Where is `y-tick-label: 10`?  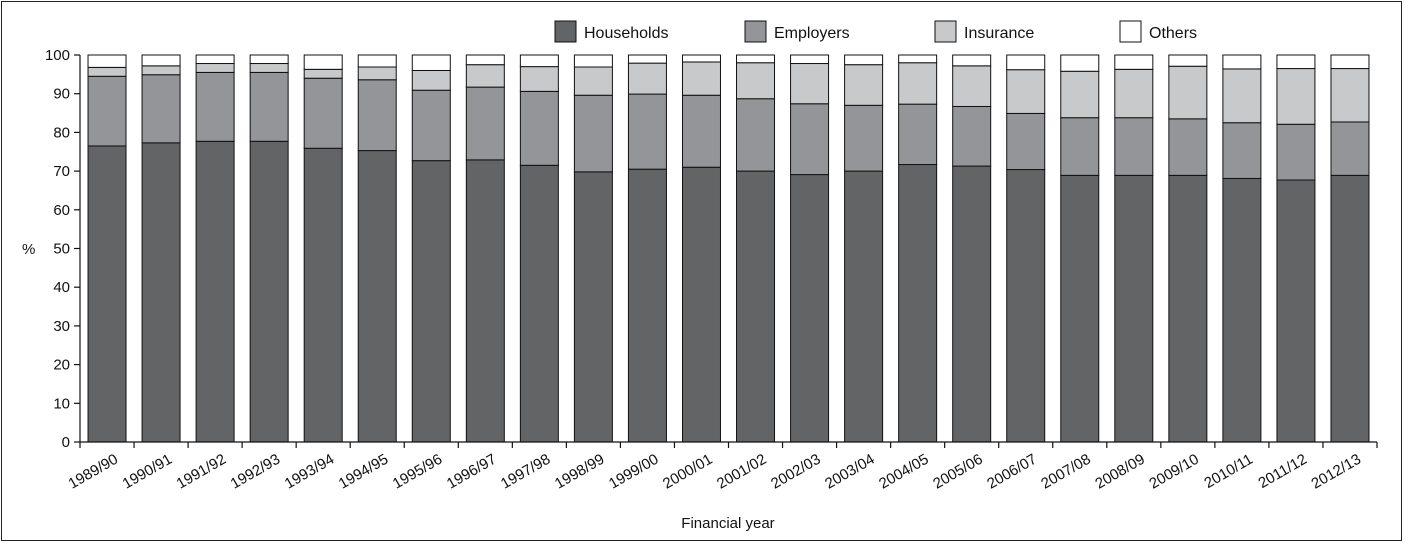
y-tick-label: 10 is located at coordinates (61, 403).